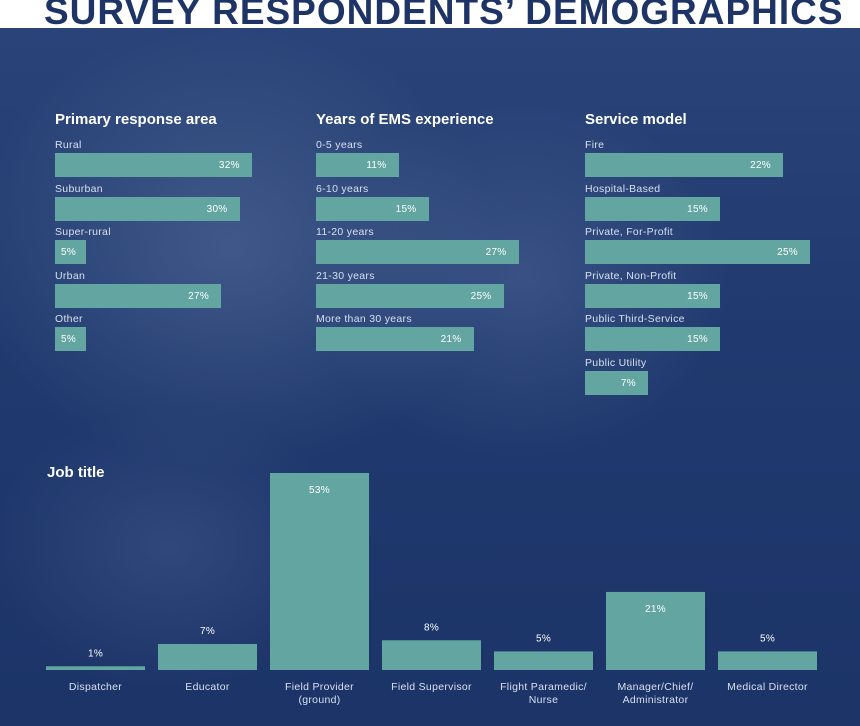 Image resolution: width=860 pixels, height=726 pixels. Describe the element at coordinates (319, 687) in the screenshot. I see `category-label: Field Provider` at that location.